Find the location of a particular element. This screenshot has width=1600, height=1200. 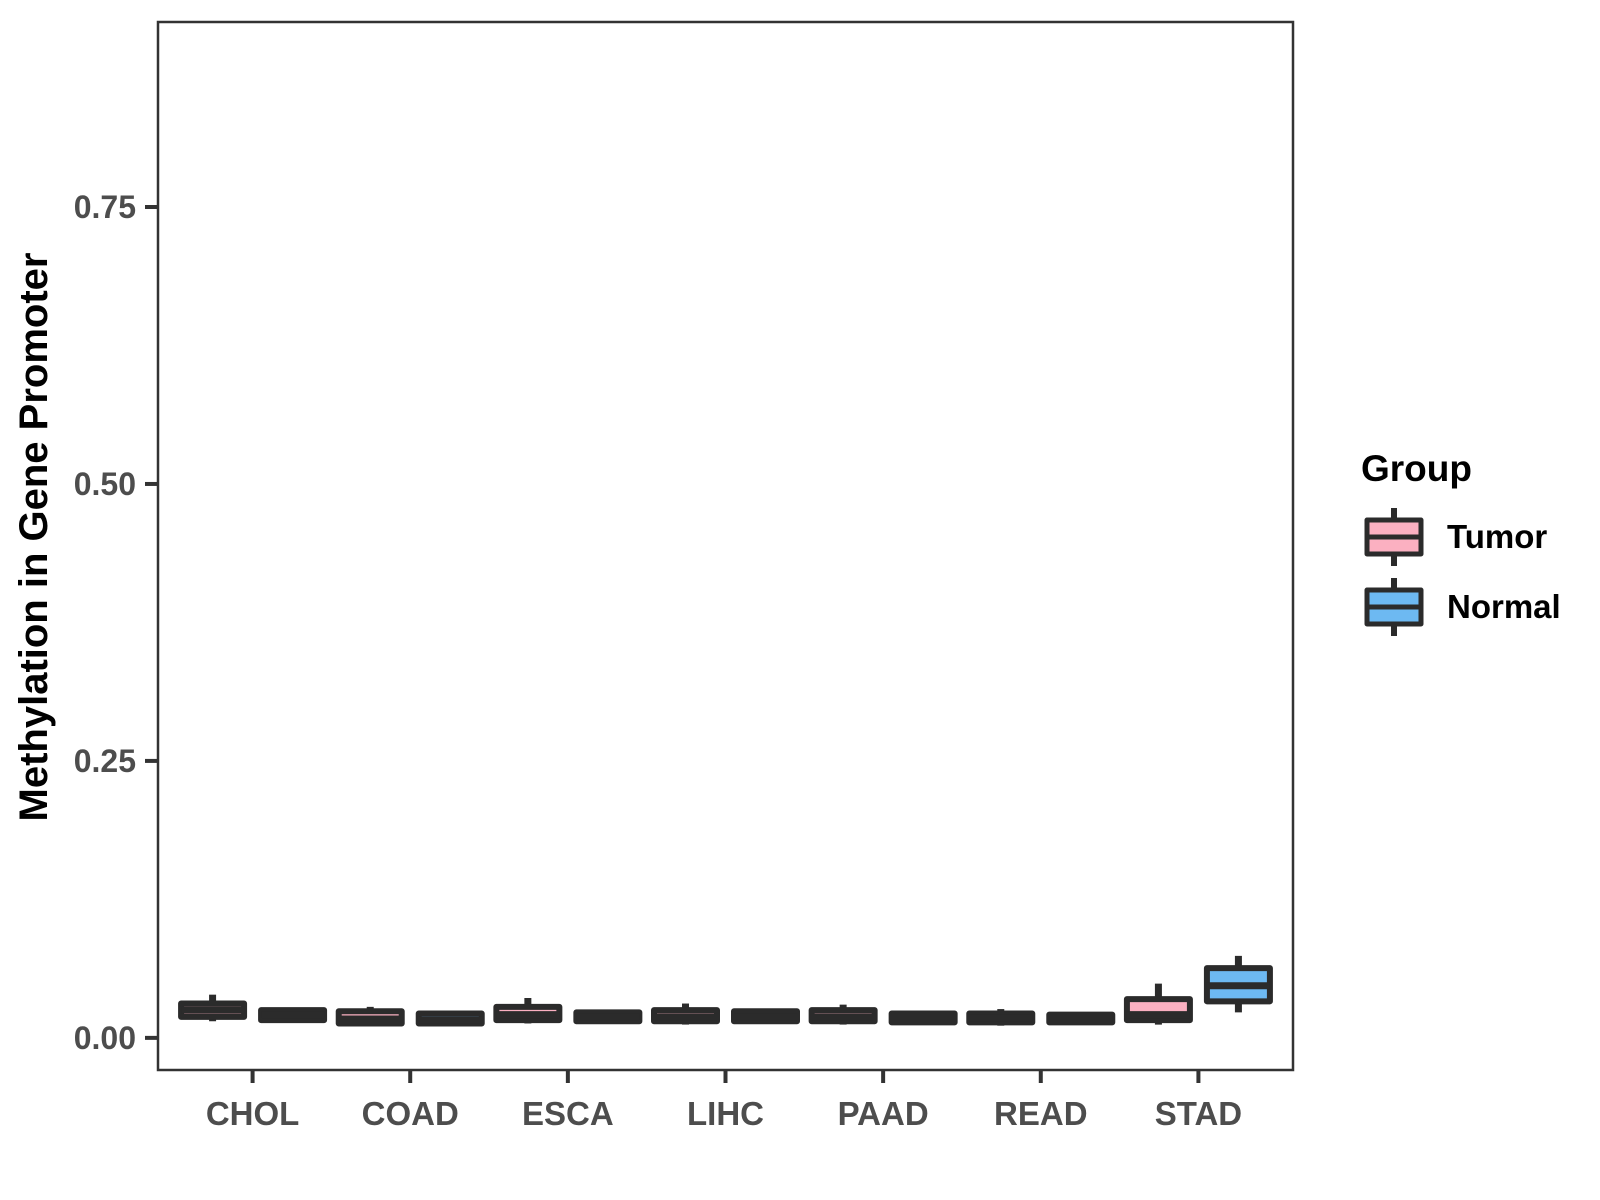

y-tick-label: 0.25 is located at coordinates (105, 761).